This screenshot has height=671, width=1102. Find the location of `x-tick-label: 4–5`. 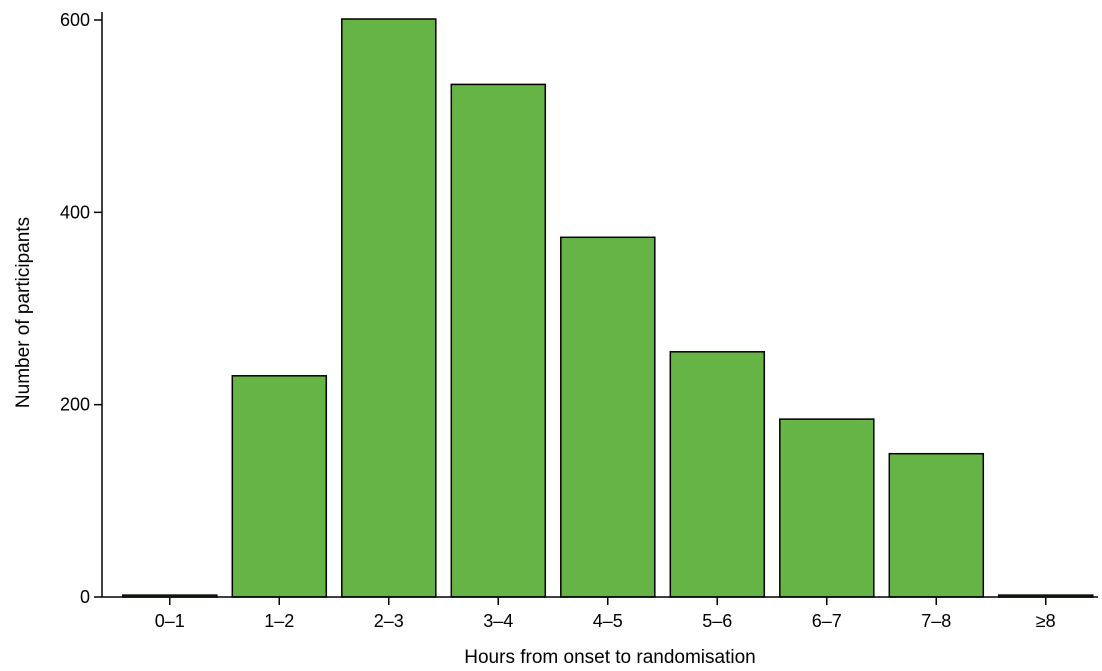

x-tick-label: 4–5 is located at coordinates (608, 621).